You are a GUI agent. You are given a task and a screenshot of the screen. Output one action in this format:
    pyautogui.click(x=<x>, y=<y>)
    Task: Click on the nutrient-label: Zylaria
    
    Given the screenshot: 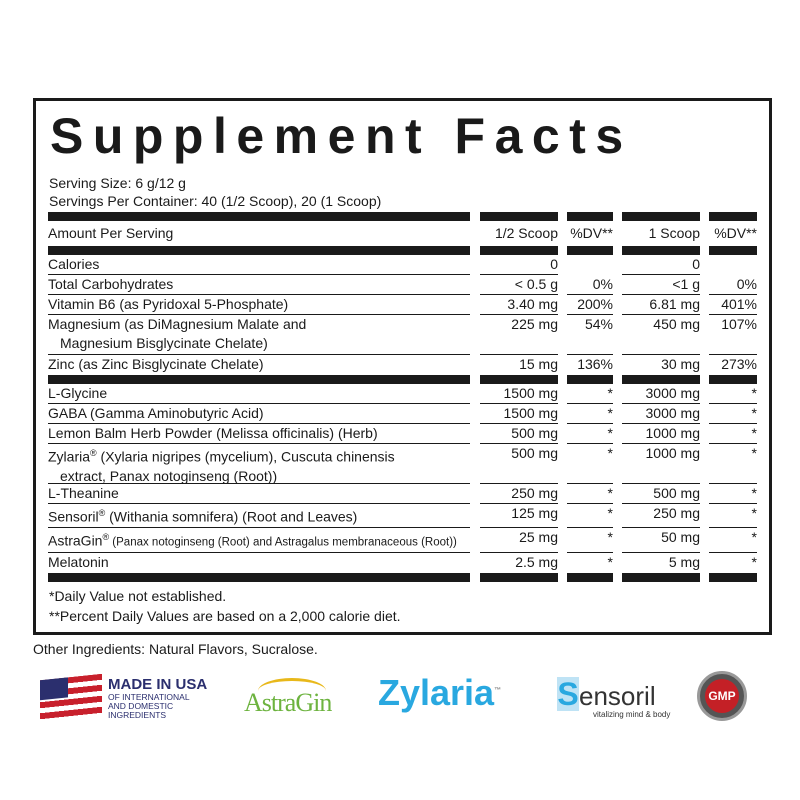 What is the action you would take?
    pyautogui.click(x=69, y=456)
    